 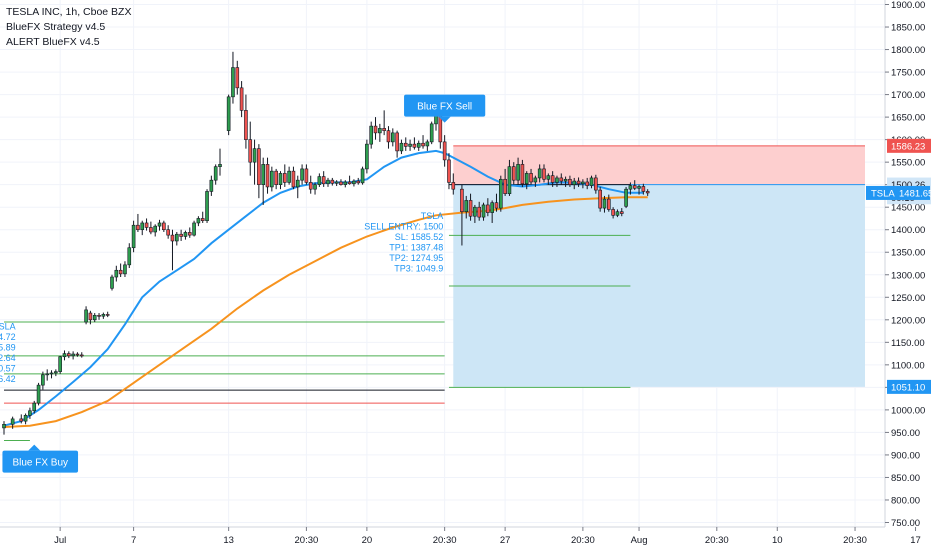 What do you see at coordinates (53, 42) in the screenshot?
I see `indicator-alert: ALERT BlueFX v4.5` at bounding box center [53, 42].